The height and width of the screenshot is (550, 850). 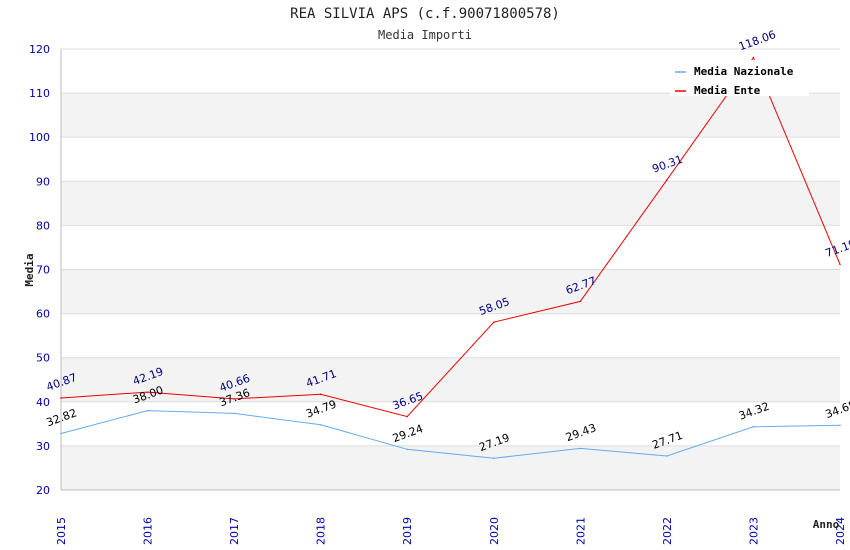 What do you see at coordinates (234, 531) in the screenshot?
I see `x-tick-label: 2017` at bounding box center [234, 531].